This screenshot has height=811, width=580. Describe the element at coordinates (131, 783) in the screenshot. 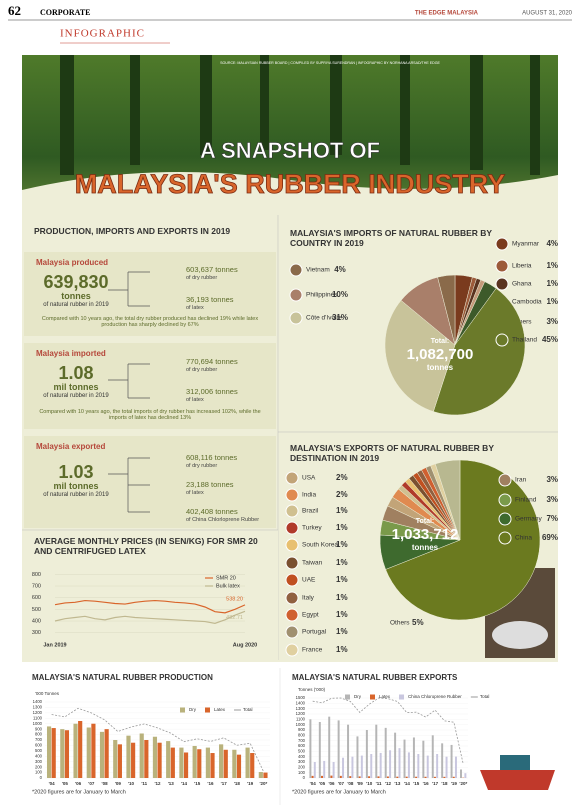

I see `x-tick-label: '10` at that location.